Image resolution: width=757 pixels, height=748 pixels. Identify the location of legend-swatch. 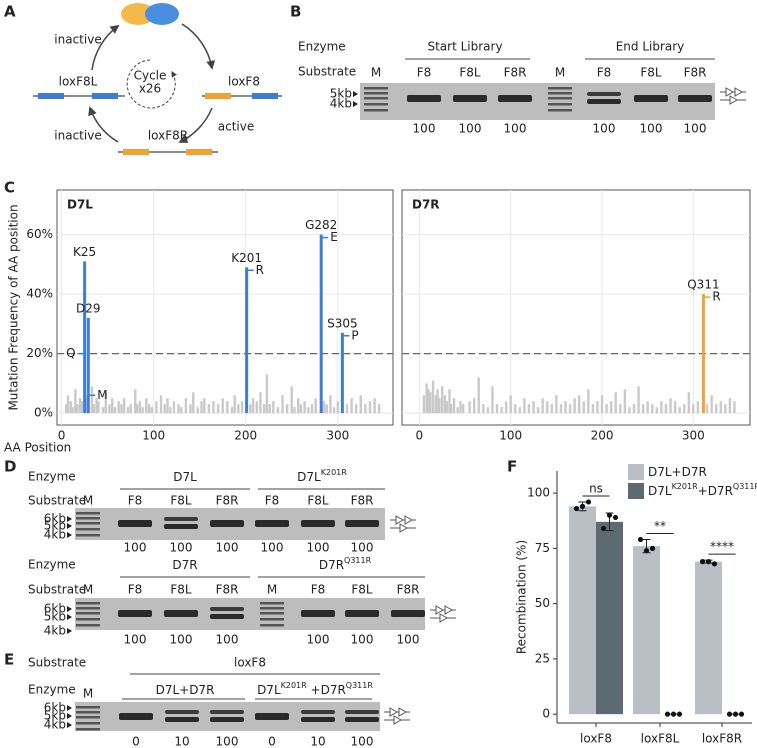
(636, 472).